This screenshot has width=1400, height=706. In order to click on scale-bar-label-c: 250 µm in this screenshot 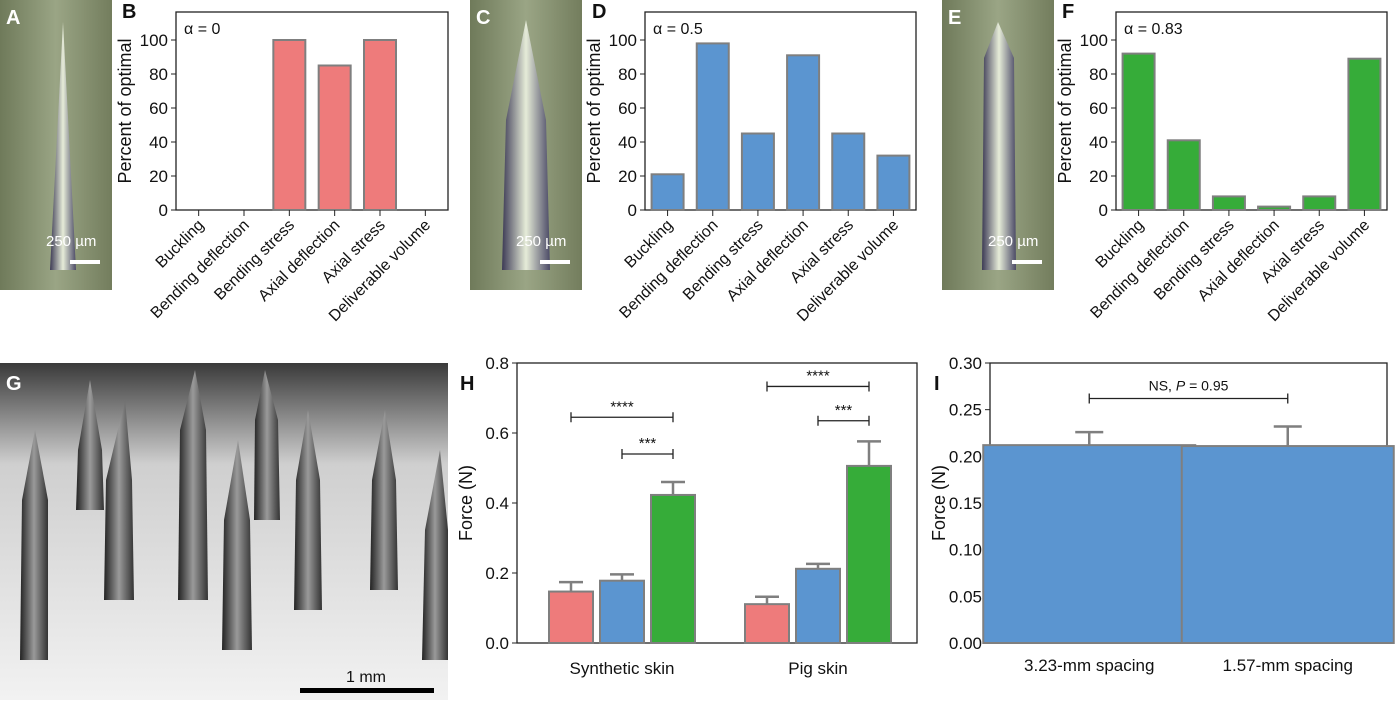, I will do `click(541, 241)`.